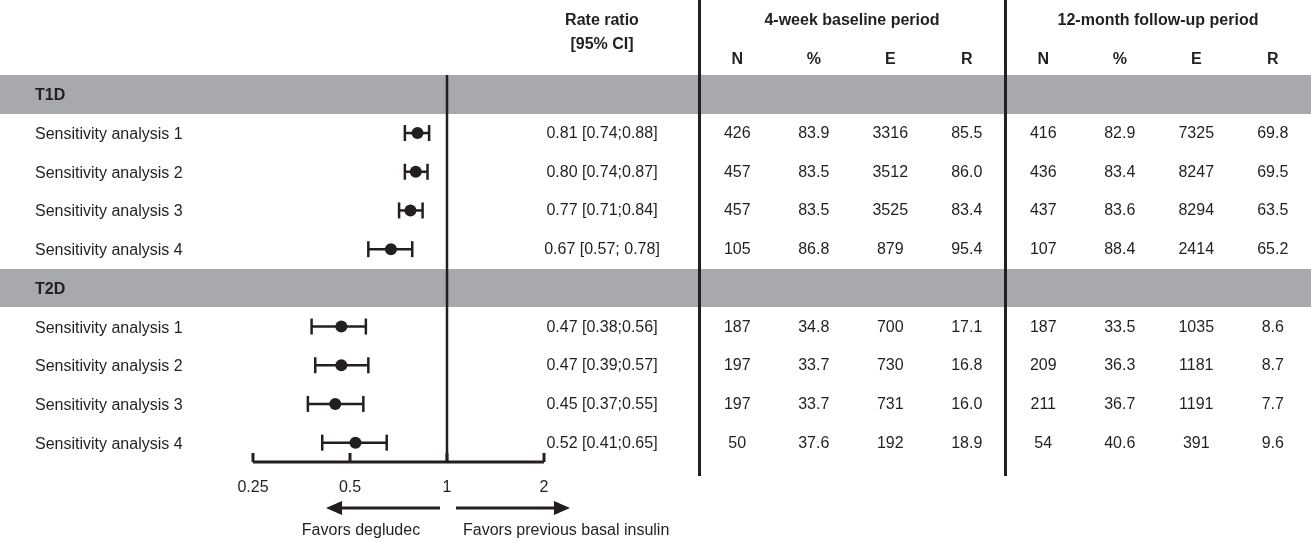 Image resolution: width=1311 pixels, height=542 pixels. What do you see at coordinates (1043, 210) in the screenshot?
I see `text: 437` at bounding box center [1043, 210].